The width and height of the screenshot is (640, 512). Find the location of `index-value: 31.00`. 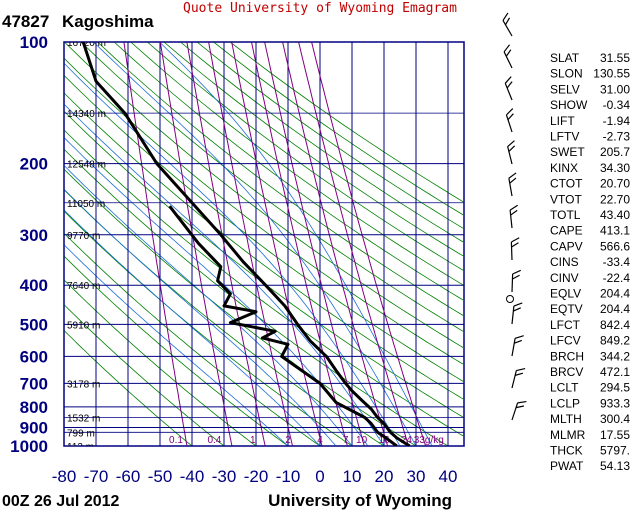

index-value: 31.00 is located at coordinates (615, 89).